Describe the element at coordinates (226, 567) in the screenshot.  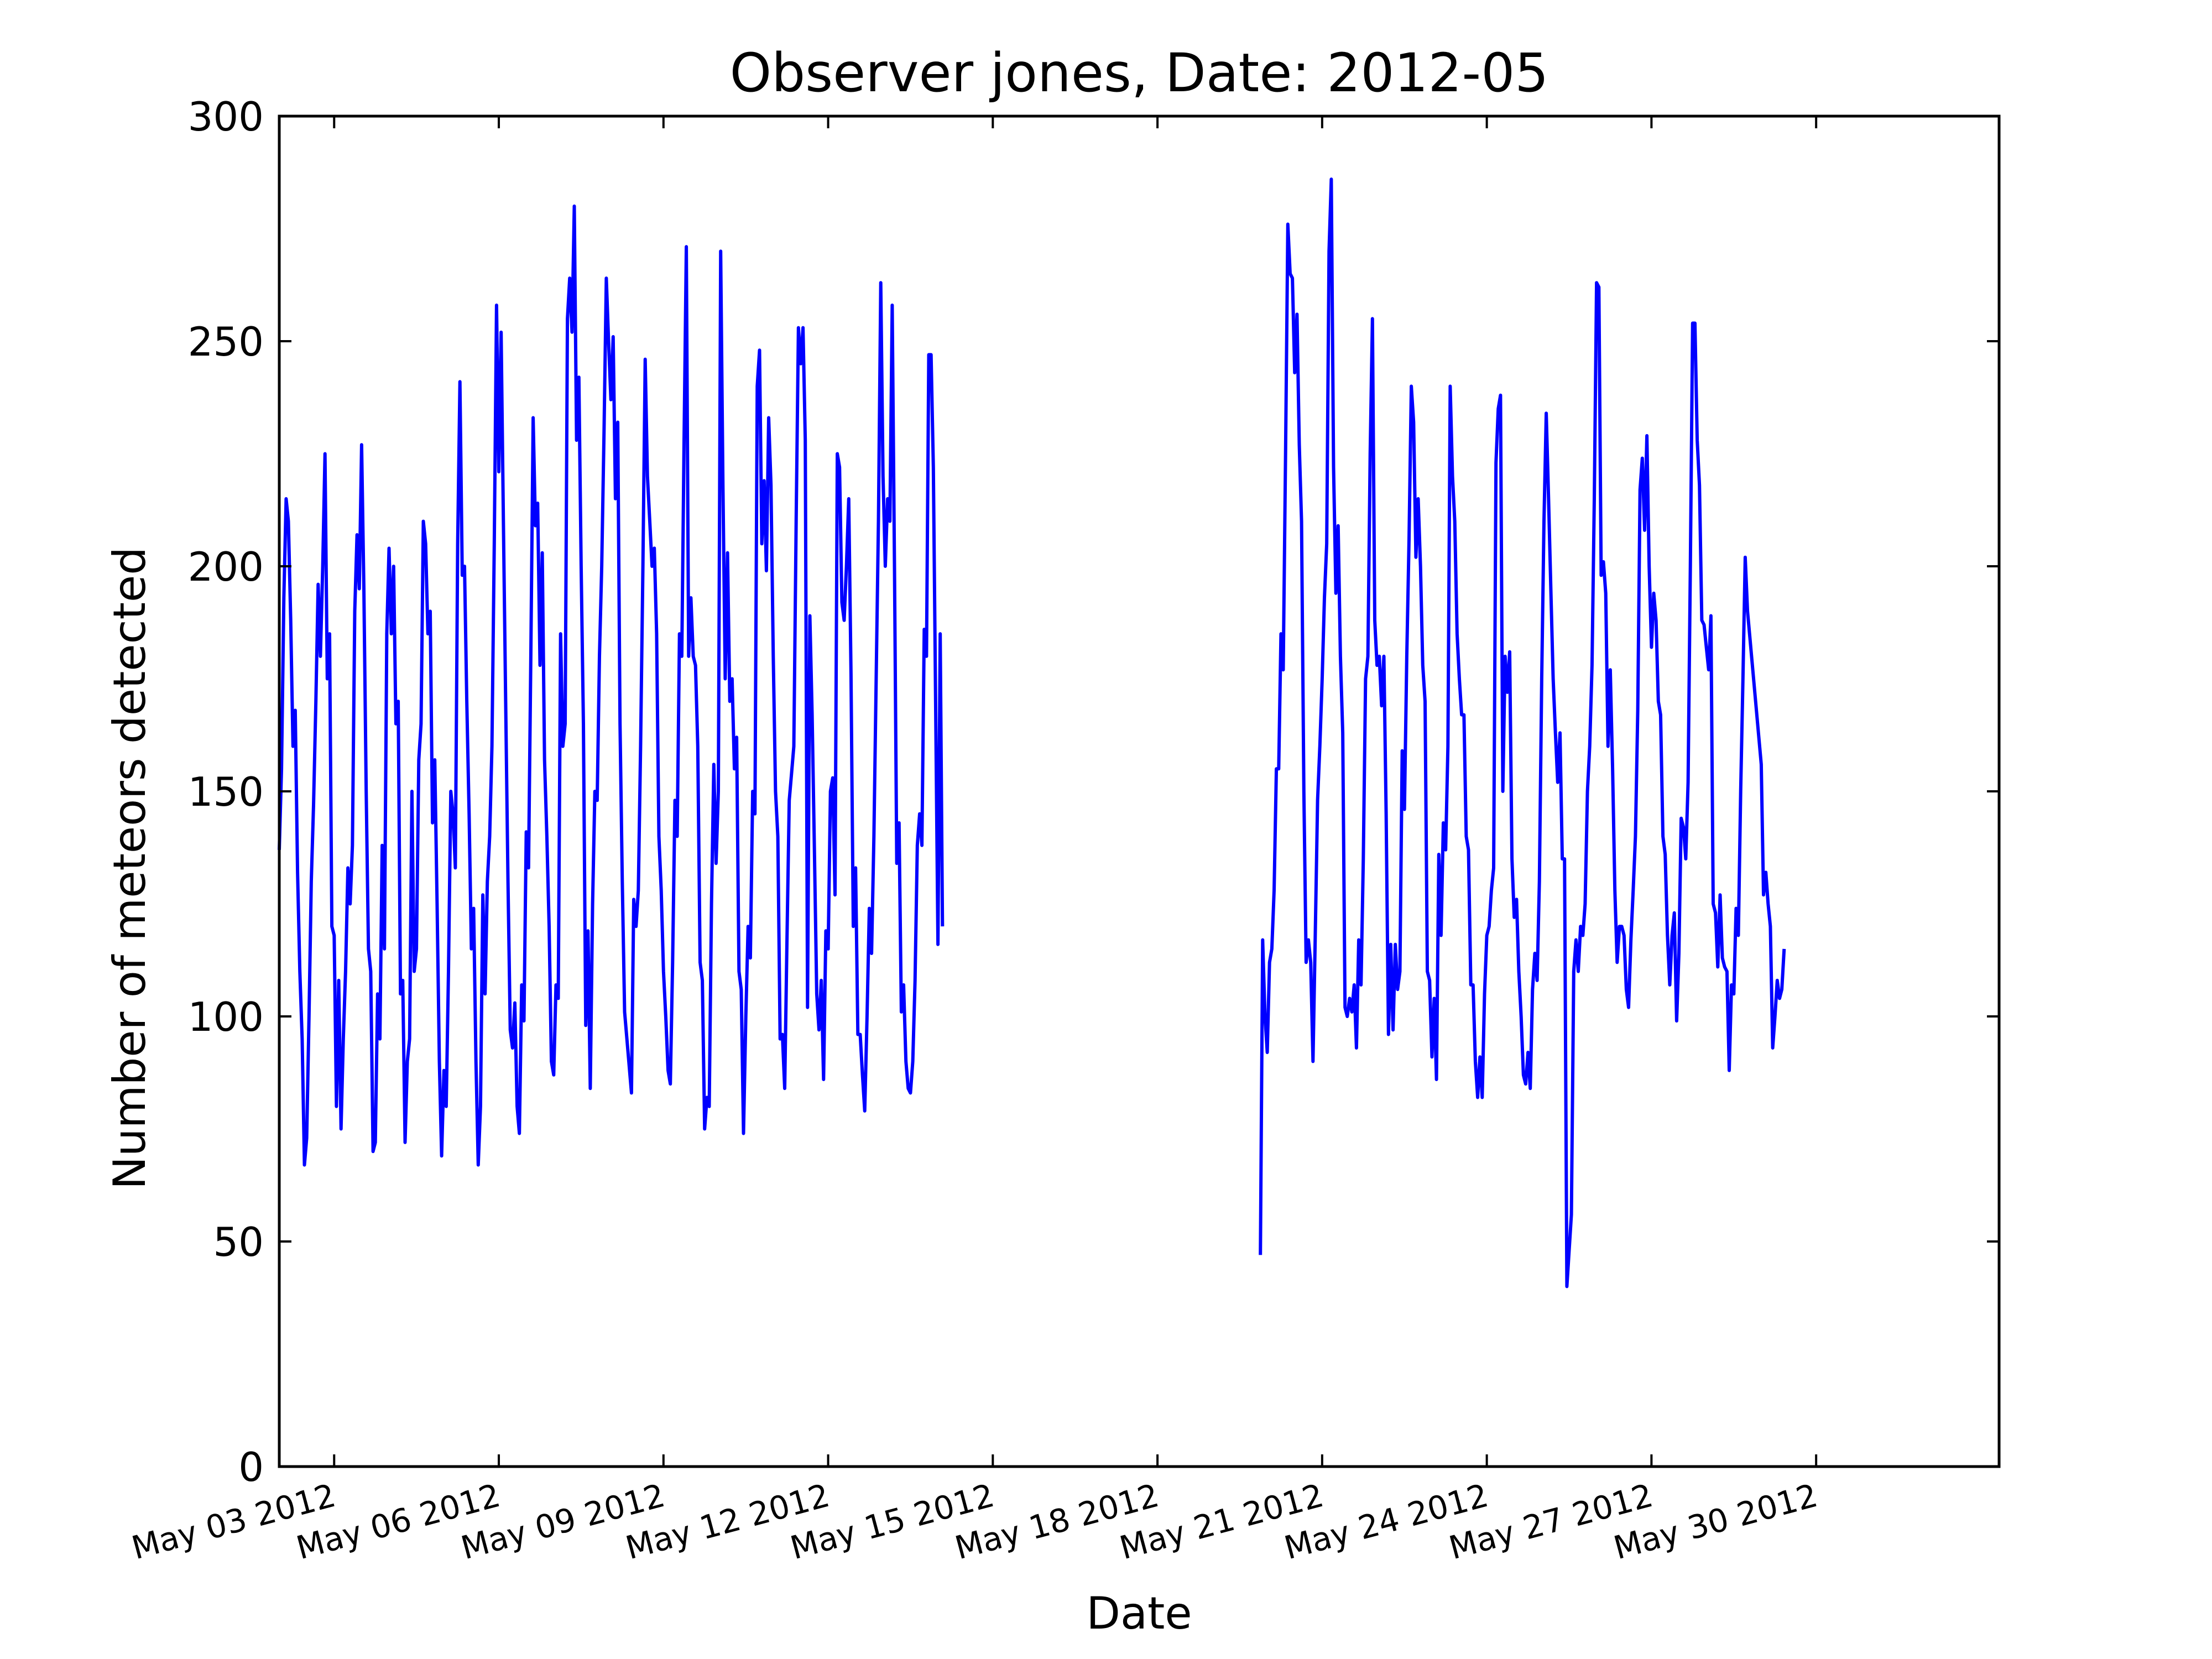
I see `y-tick-label: 200` at that location.